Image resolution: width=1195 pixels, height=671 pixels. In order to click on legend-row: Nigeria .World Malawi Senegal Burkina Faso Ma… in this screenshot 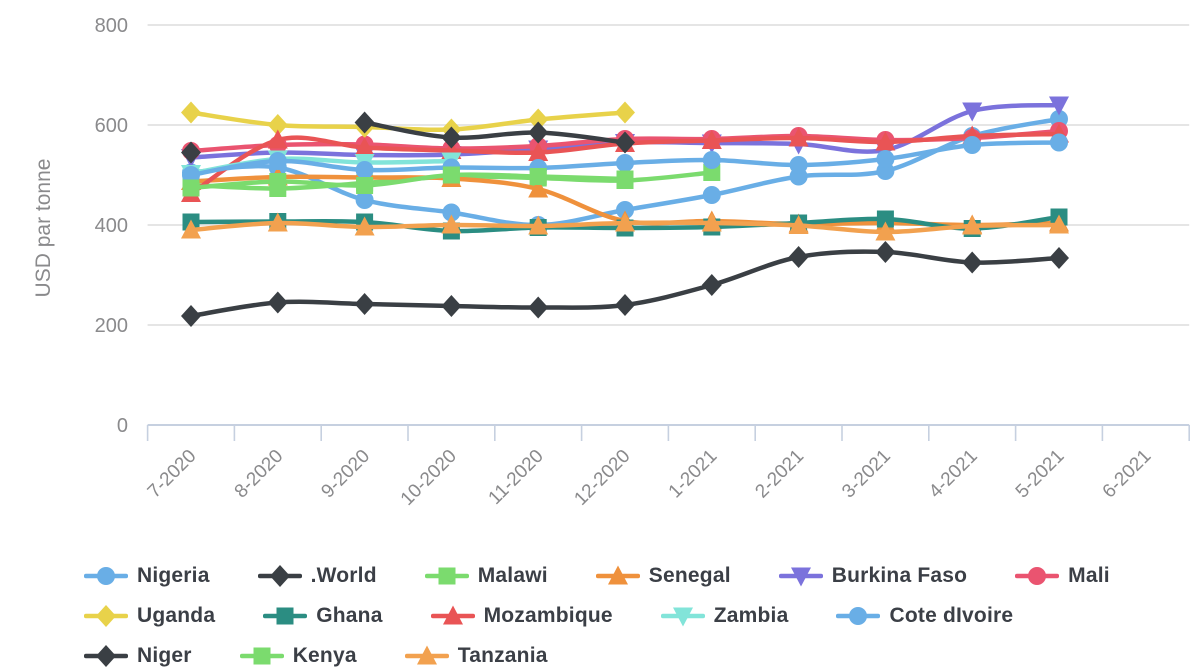, I will do `click(634, 576)`.